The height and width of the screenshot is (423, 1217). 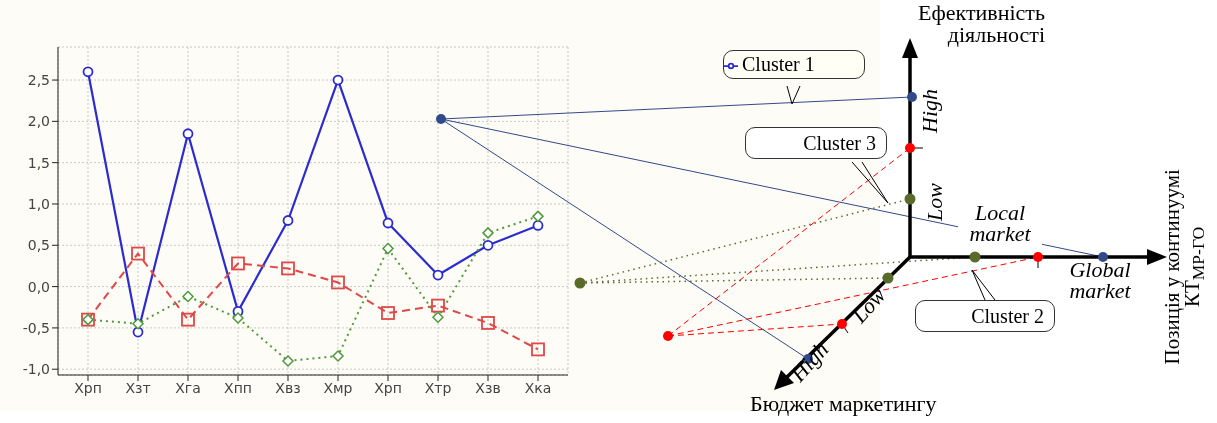 What do you see at coordinates (929, 110) in the screenshot?
I see `text: High` at bounding box center [929, 110].